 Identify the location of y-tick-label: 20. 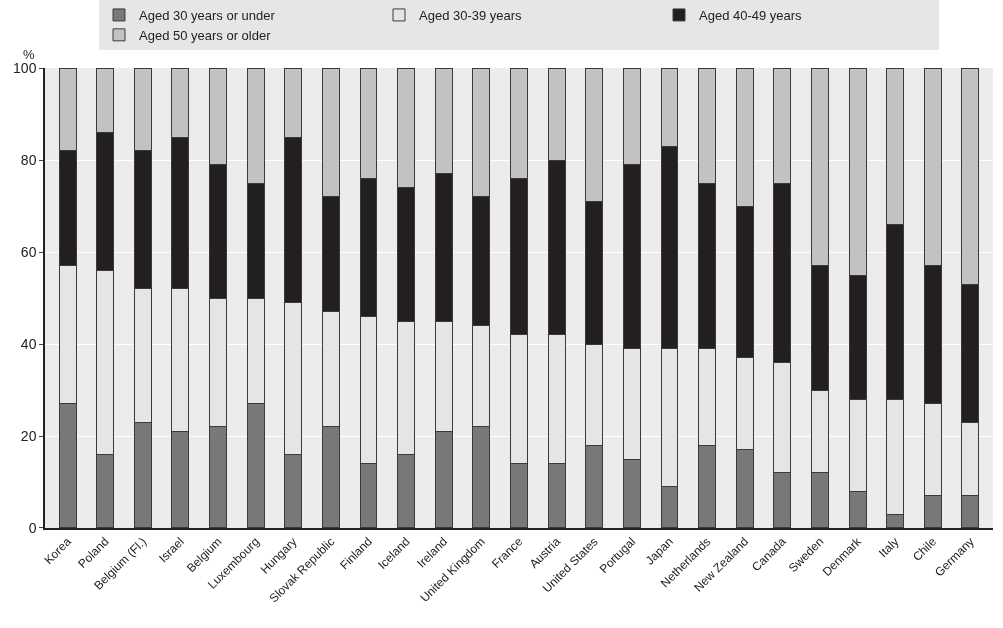
(28, 435).